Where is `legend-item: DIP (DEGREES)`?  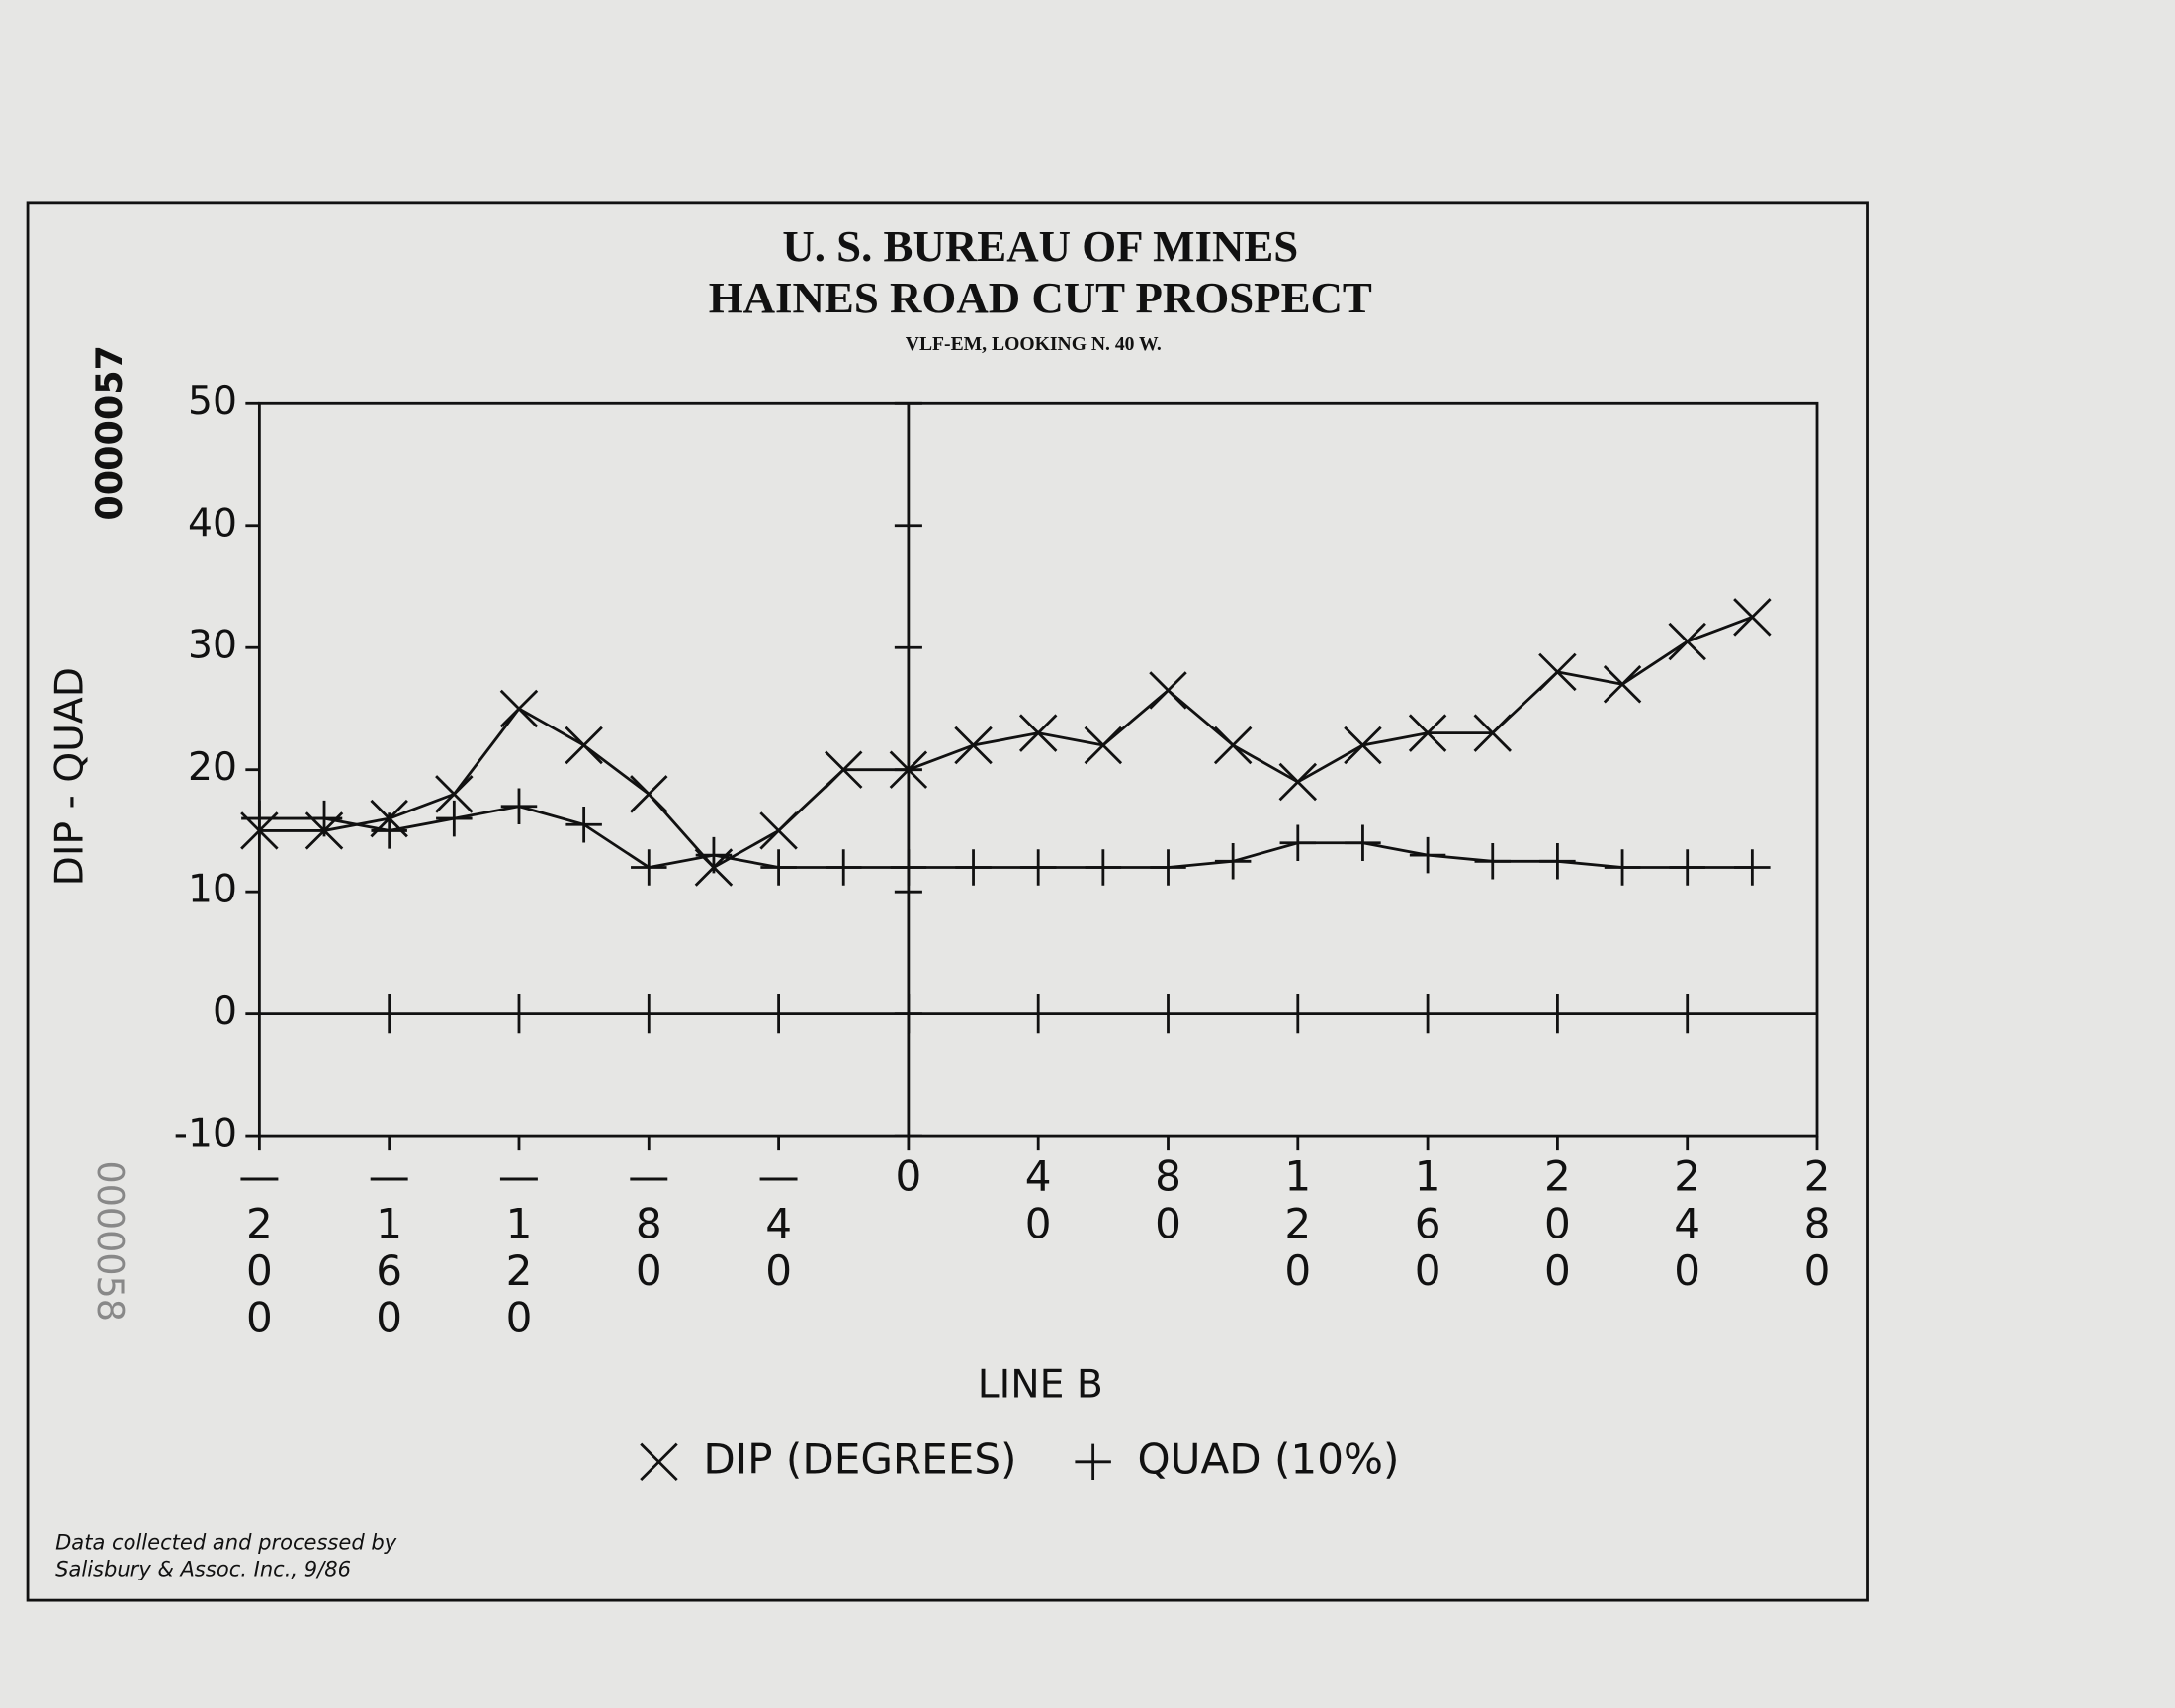
legend-item: DIP (DEGREES) is located at coordinates (828, 1458).